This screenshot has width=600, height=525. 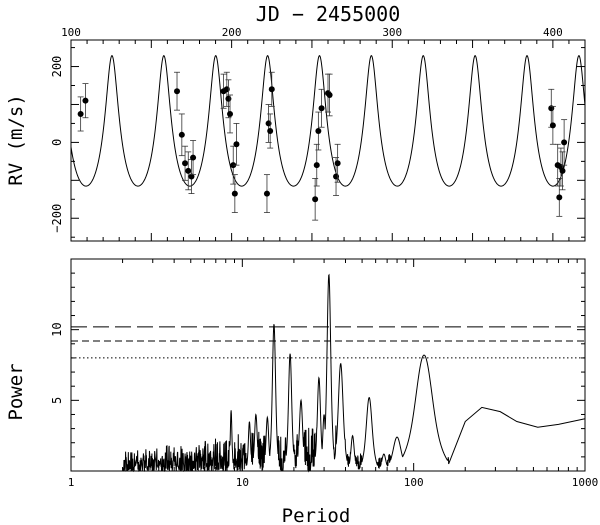 I want to click on rv-x-tick-label: 200, so click(x=232, y=32).